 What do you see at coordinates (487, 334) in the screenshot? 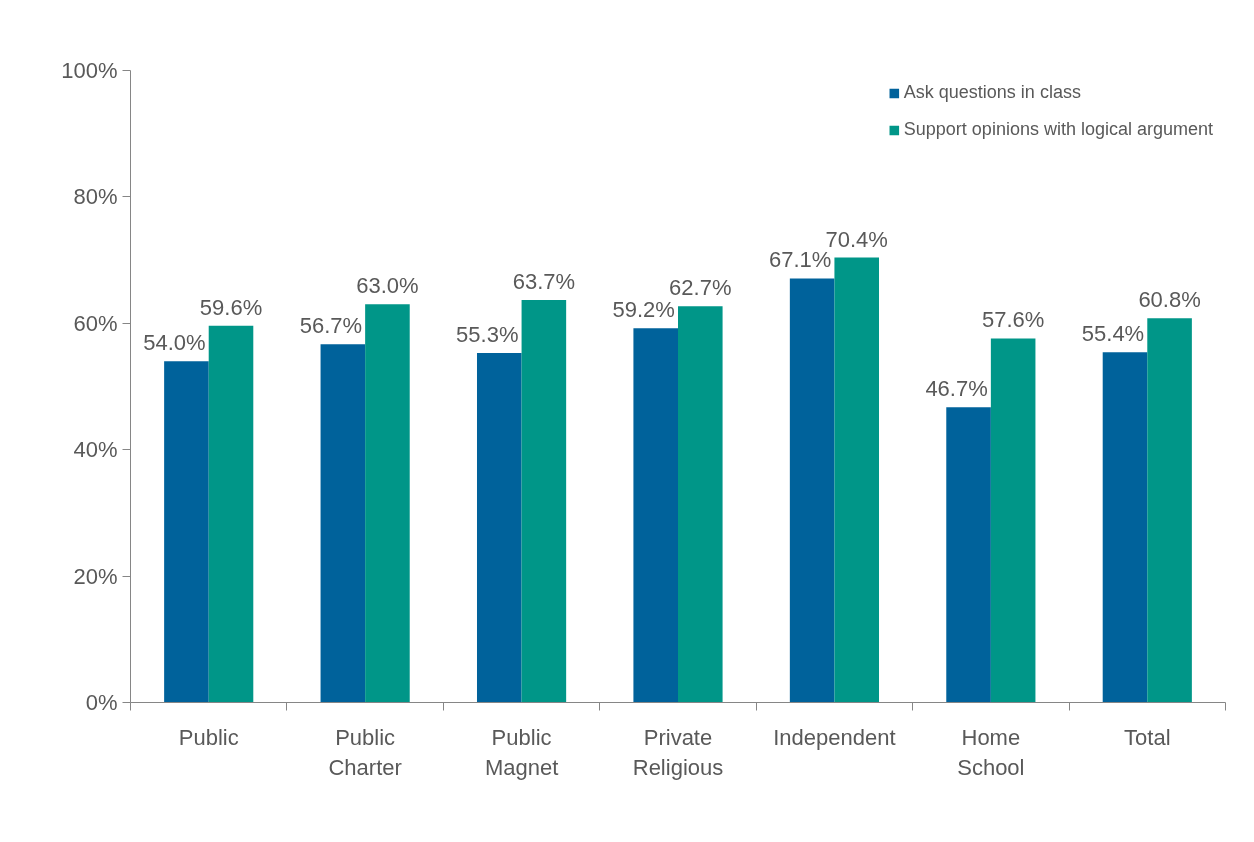
I see `data-label: 55.3%` at bounding box center [487, 334].